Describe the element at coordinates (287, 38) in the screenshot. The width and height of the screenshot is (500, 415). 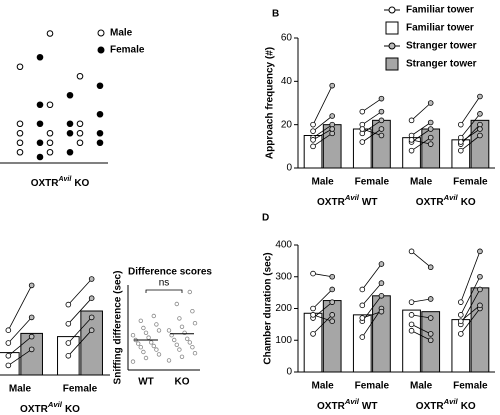
I see `y-tick-label: 60` at that location.